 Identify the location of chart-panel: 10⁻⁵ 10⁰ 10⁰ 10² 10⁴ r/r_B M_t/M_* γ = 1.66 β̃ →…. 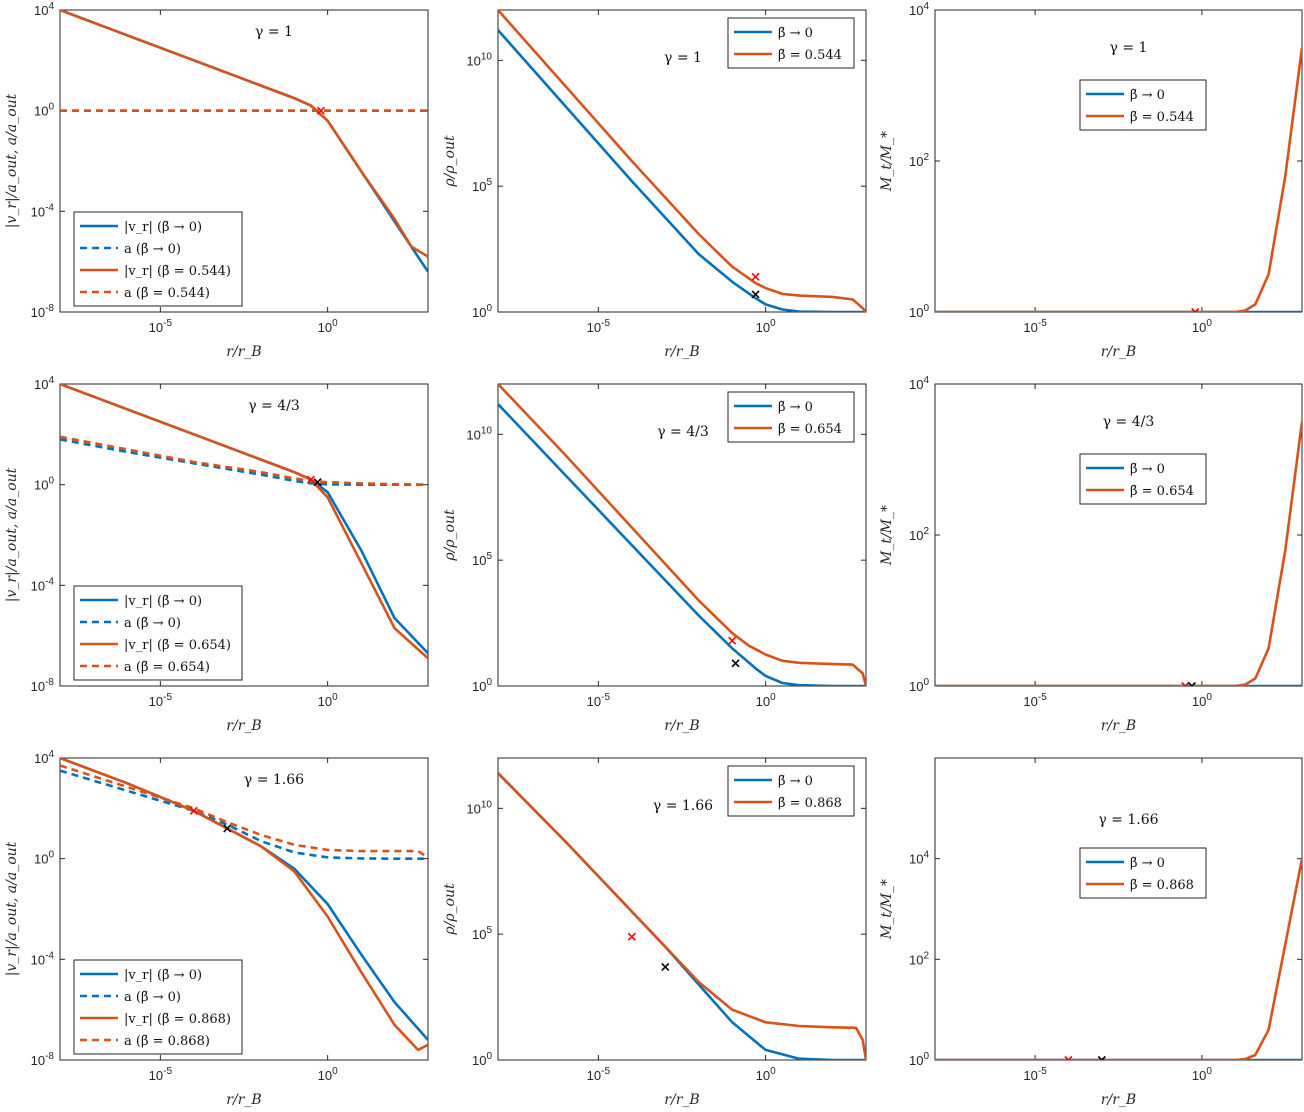
(1091, 932).